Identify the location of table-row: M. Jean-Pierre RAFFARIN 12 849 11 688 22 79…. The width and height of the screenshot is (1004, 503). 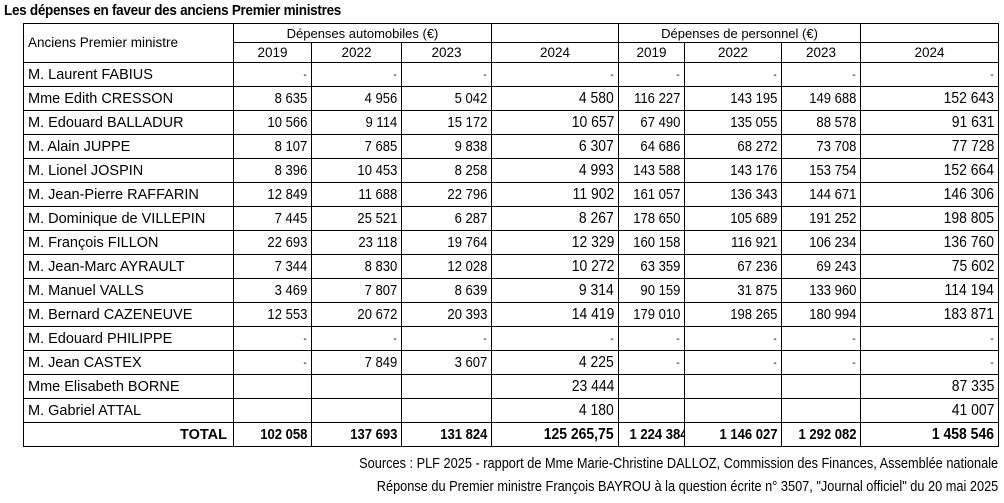
(511, 194).